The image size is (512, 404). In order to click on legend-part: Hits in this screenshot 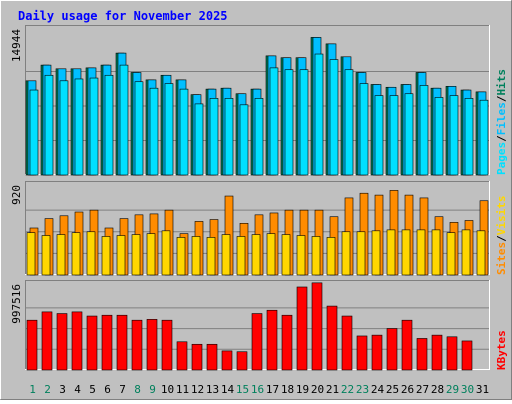, I will do `click(501, 82)`.